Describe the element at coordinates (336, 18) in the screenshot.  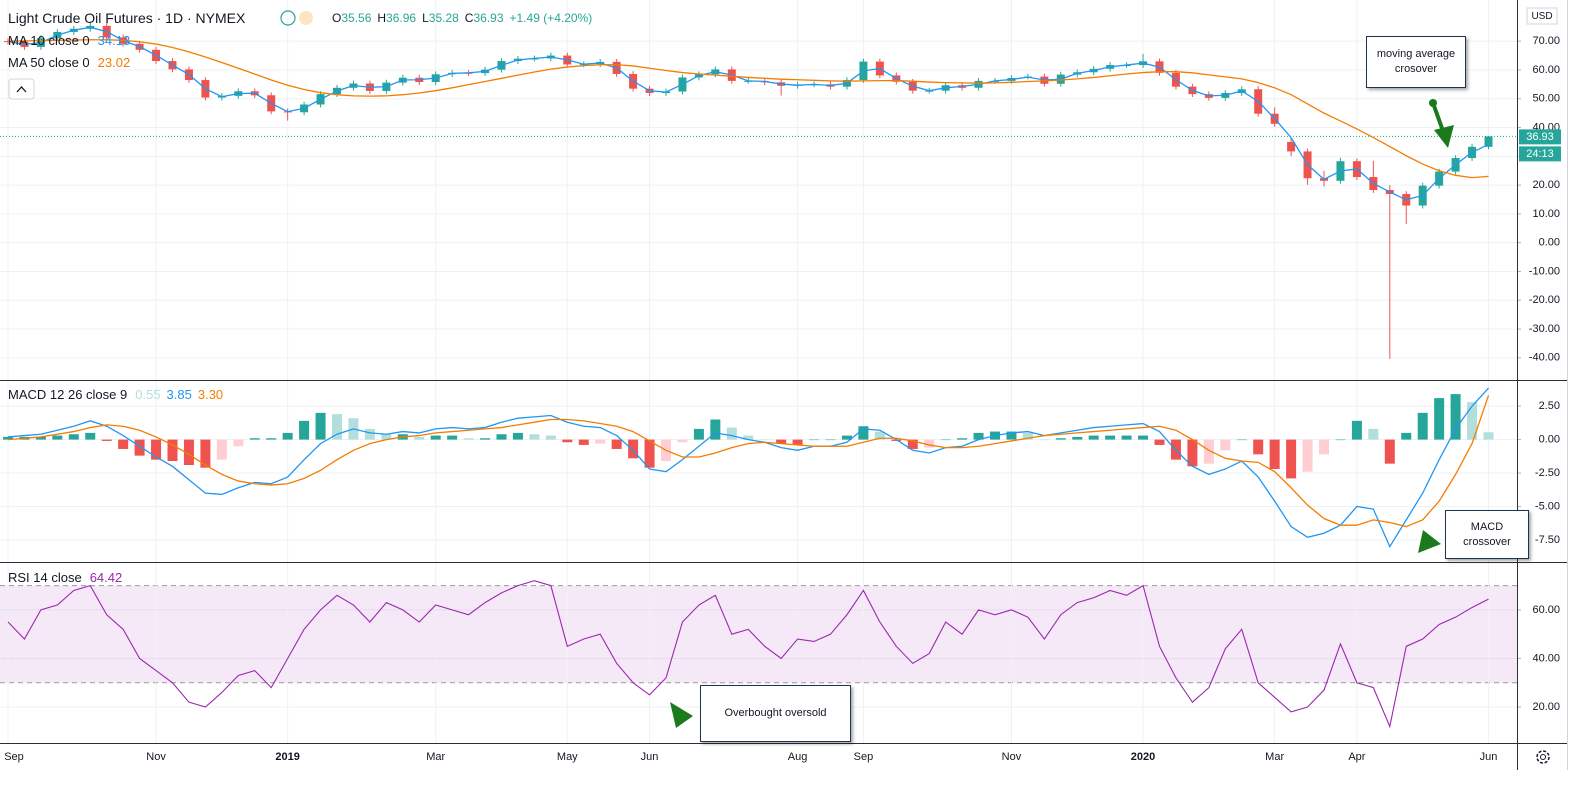
I see `ohlc-key: O` at that location.